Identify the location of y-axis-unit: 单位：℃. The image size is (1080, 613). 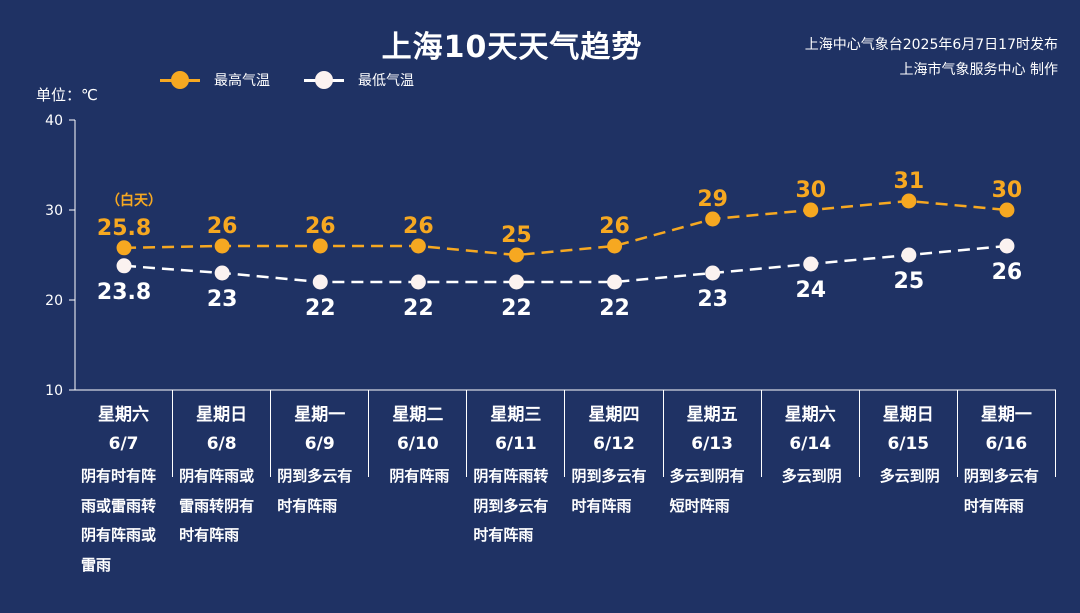
(67, 95).